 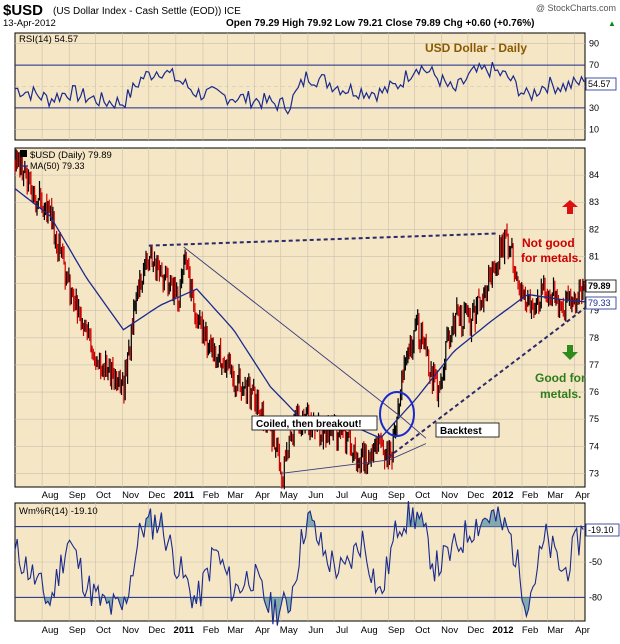 I want to click on y-tick-label: 83, so click(x=594, y=202).